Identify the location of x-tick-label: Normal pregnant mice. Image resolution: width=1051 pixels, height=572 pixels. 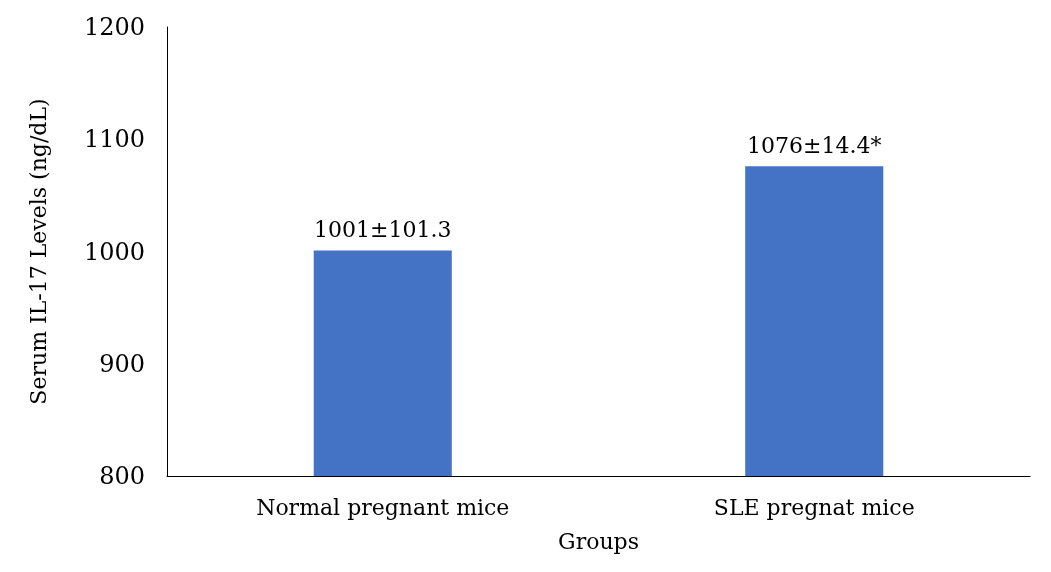
(383, 507).